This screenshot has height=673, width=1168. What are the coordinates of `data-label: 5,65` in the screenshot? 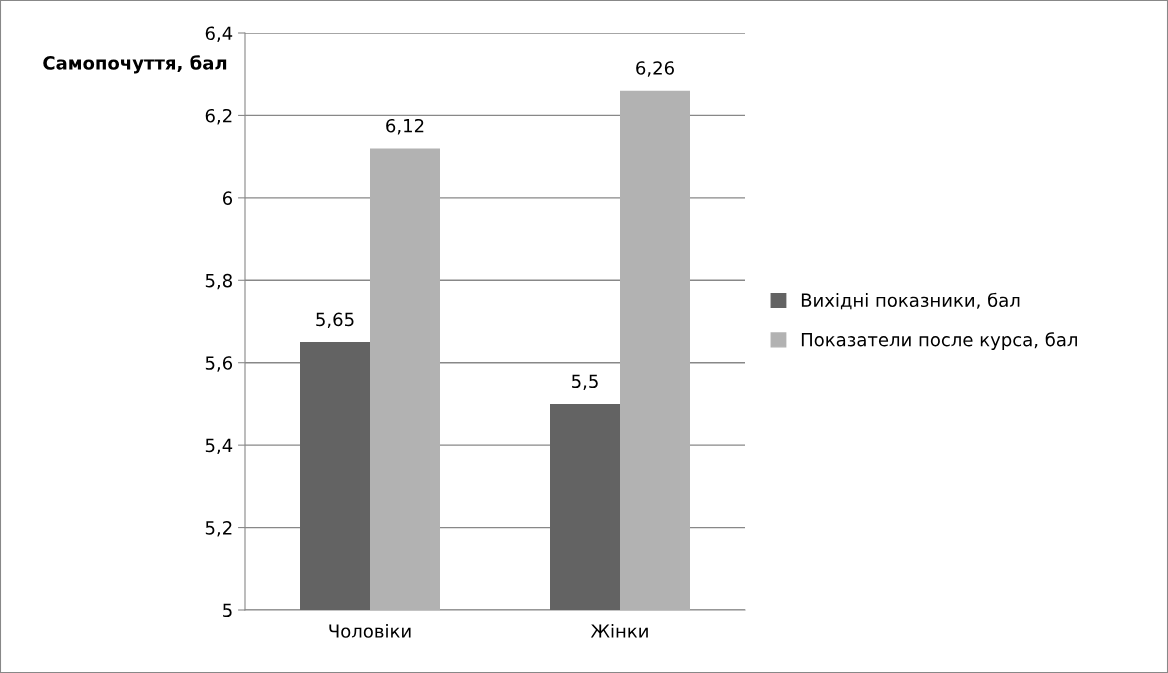 It's located at (335, 320).